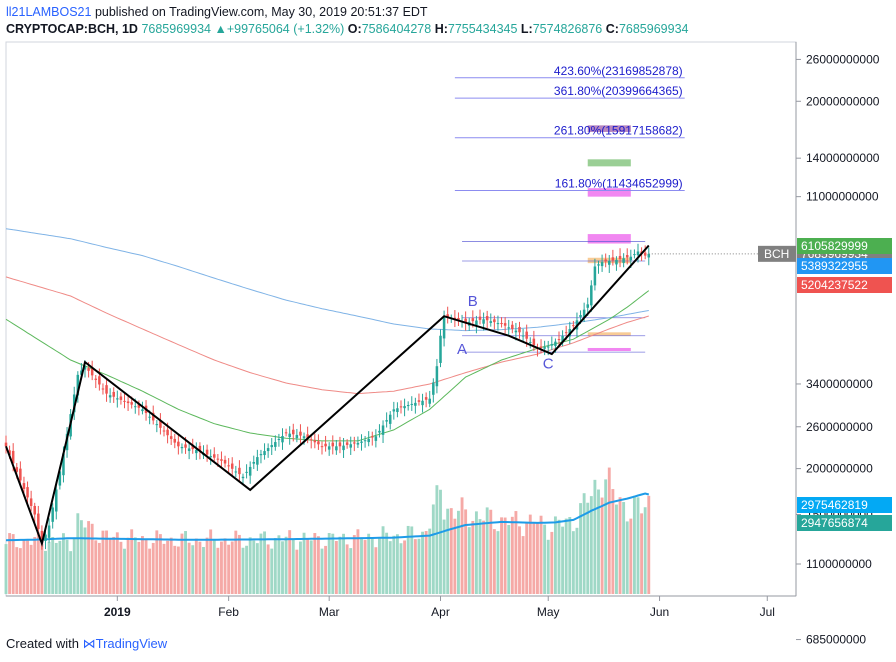 This screenshot has height=662, width=896. I want to click on ma-value-tag: 5389322955, so click(844, 266).